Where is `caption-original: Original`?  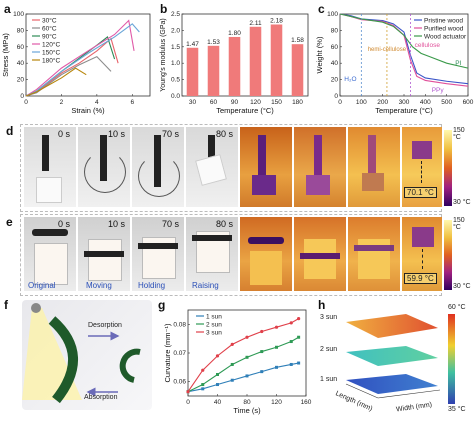 caption-original: Original is located at coordinates (42, 285).